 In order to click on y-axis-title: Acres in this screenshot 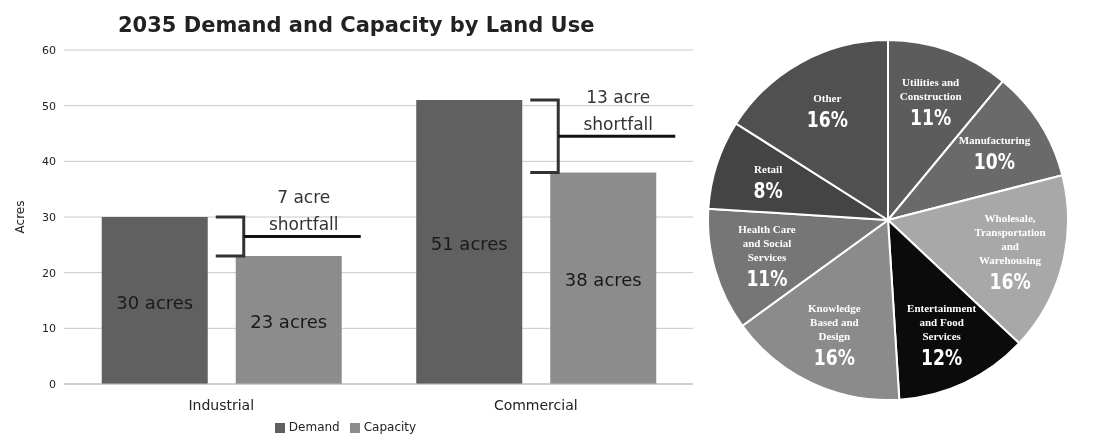, I will do `click(20, 217)`.